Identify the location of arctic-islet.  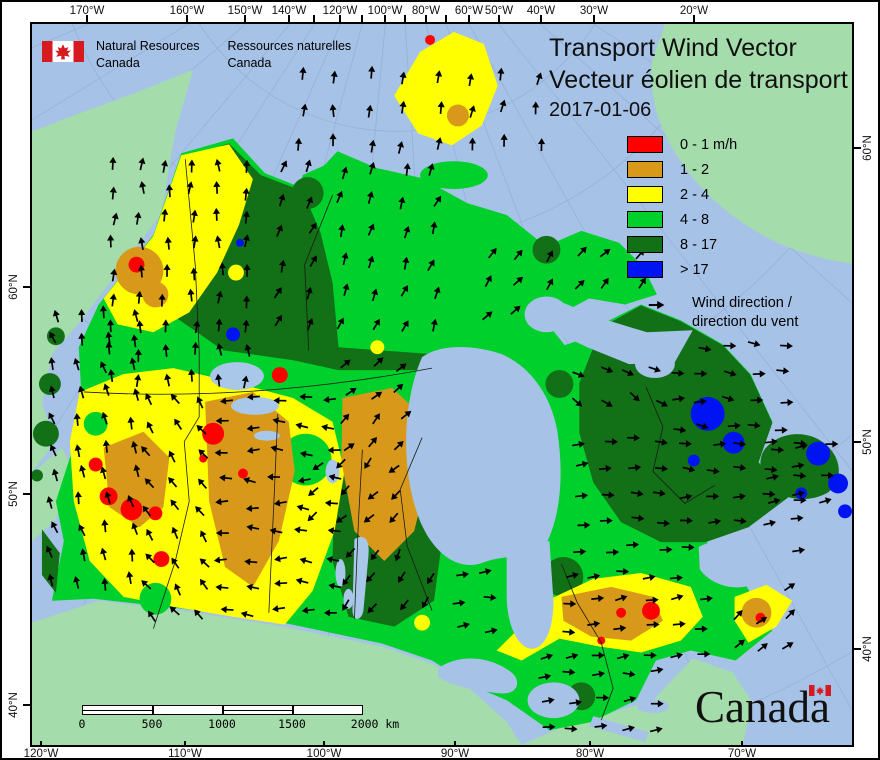
(440, 234).